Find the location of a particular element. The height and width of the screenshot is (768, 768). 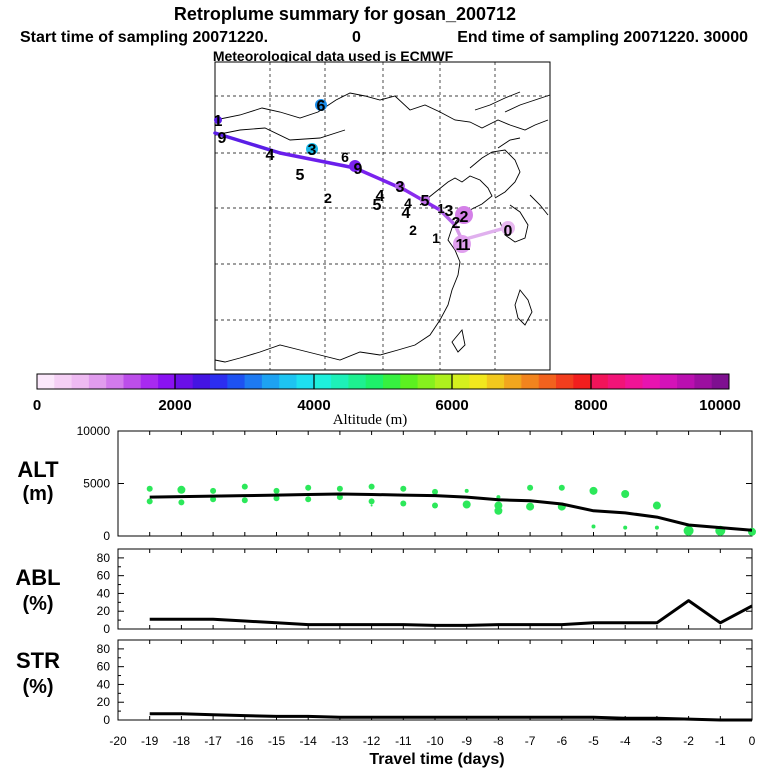

x-tick-label: -12 is located at coordinates (372, 741).